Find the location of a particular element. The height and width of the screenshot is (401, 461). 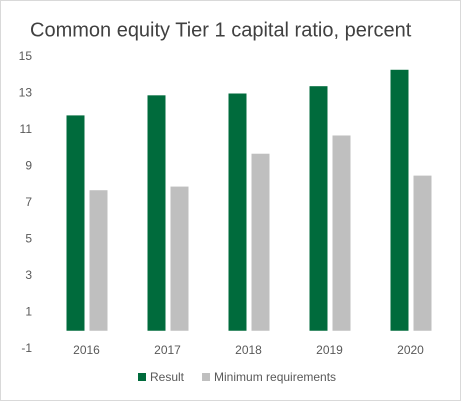

y-tick-label: 13 is located at coordinates (26, 93).